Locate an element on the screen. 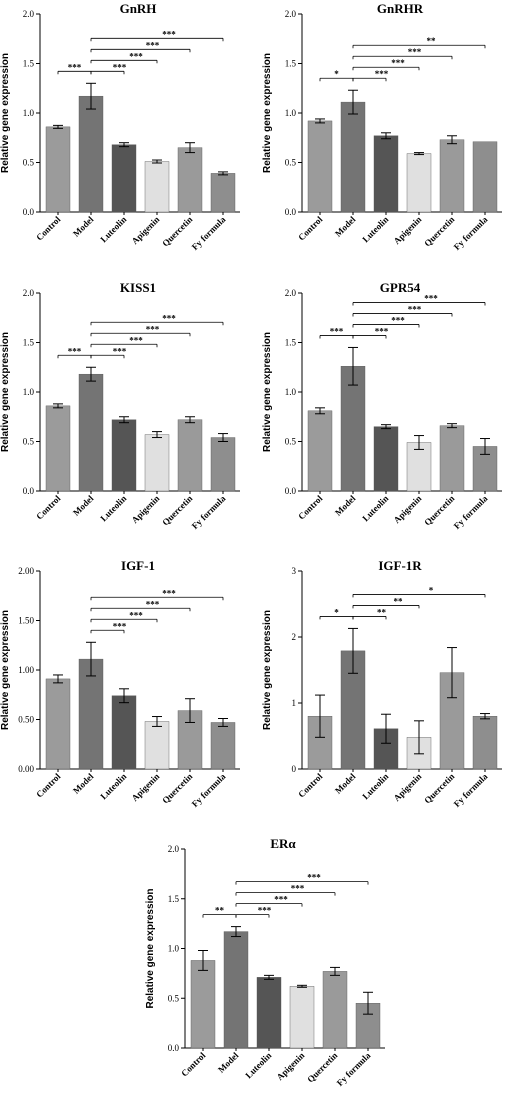 This screenshot has width=526, height=1093. y-tick-label: 2.00 is located at coordinates (26, 571).